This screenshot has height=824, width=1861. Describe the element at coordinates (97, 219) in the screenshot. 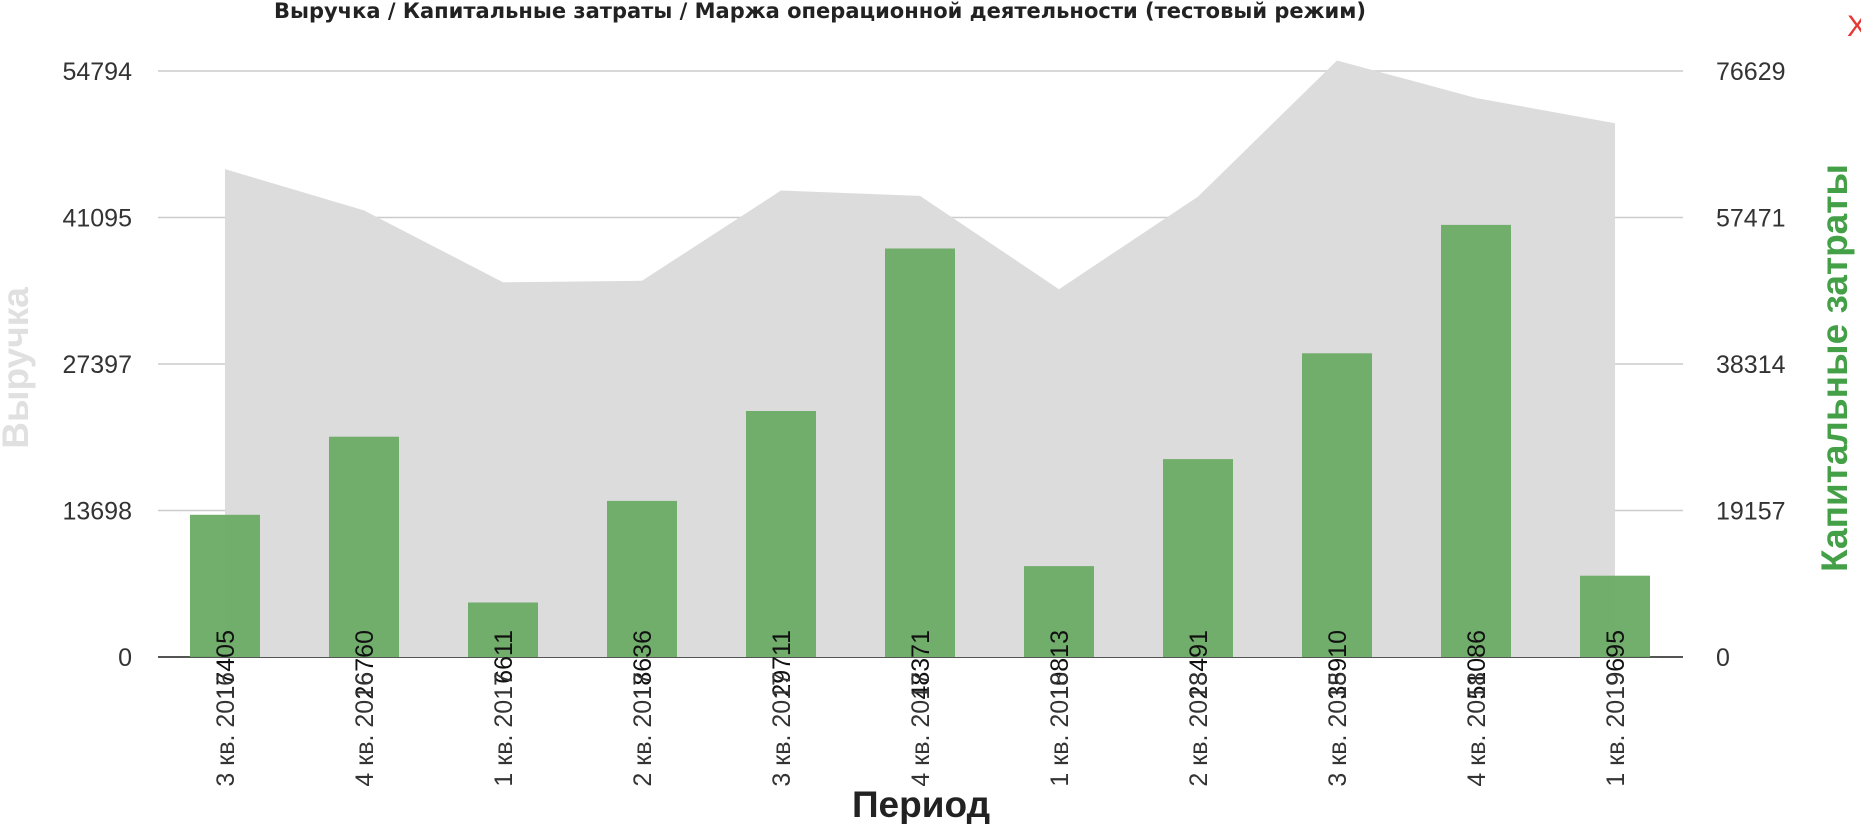

I see `left-tick-label: 41095` at that location.